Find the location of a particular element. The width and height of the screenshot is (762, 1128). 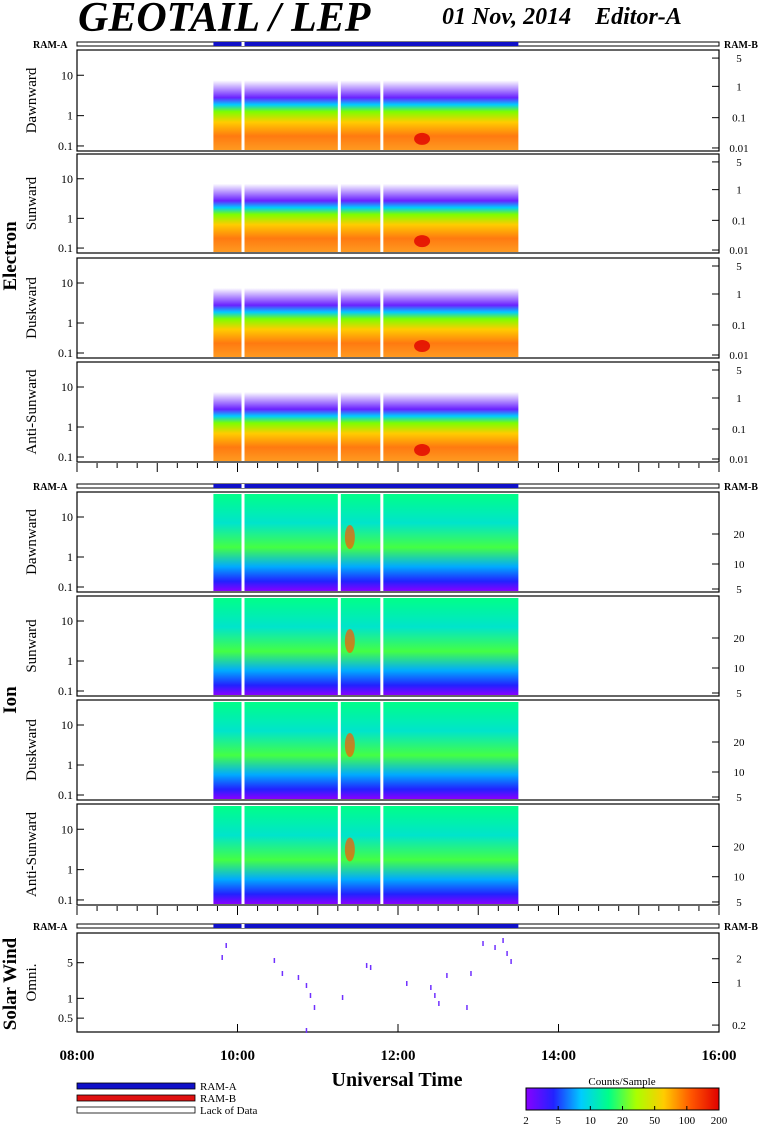

panel: Duskward 10 1 0.1 20 10 5 is located at coordinates (384, 751).